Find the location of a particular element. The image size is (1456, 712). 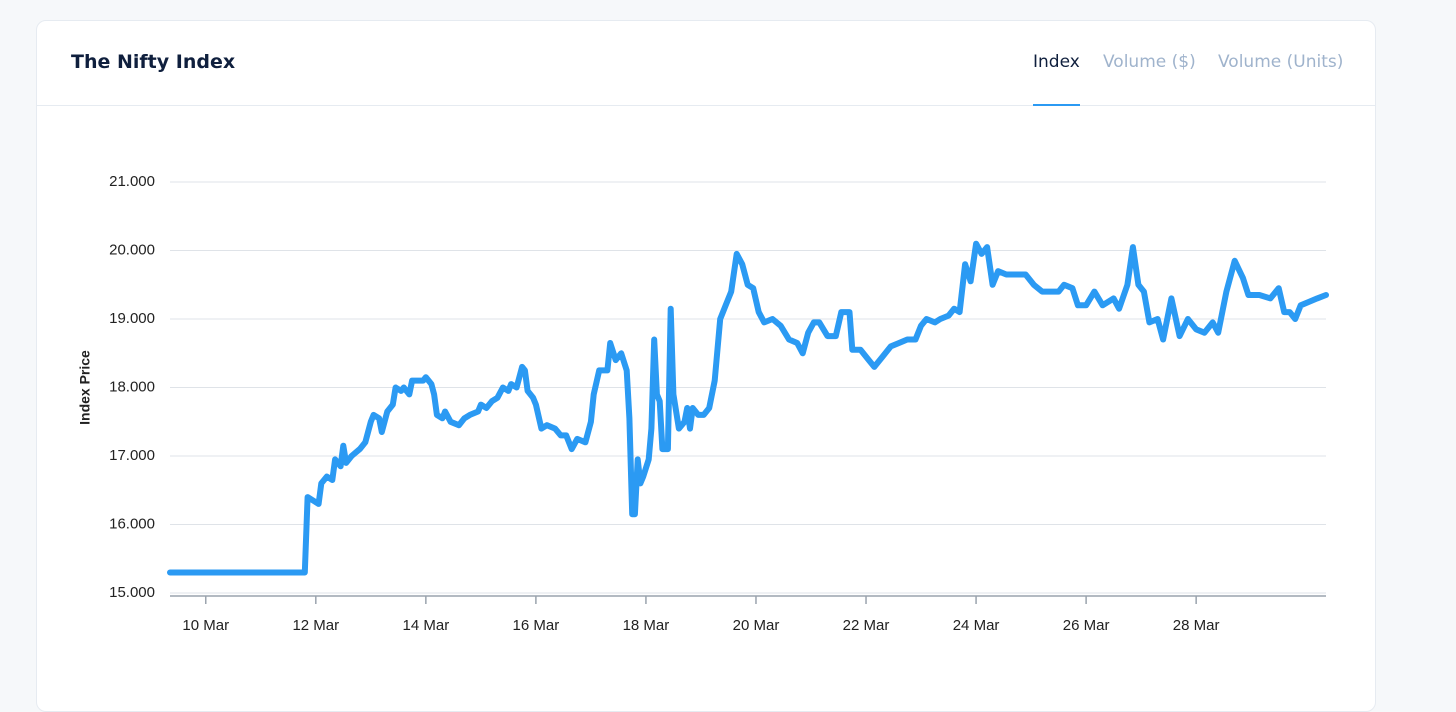

x-tick-label: 20 Mar is located at coordinates (756, 625).